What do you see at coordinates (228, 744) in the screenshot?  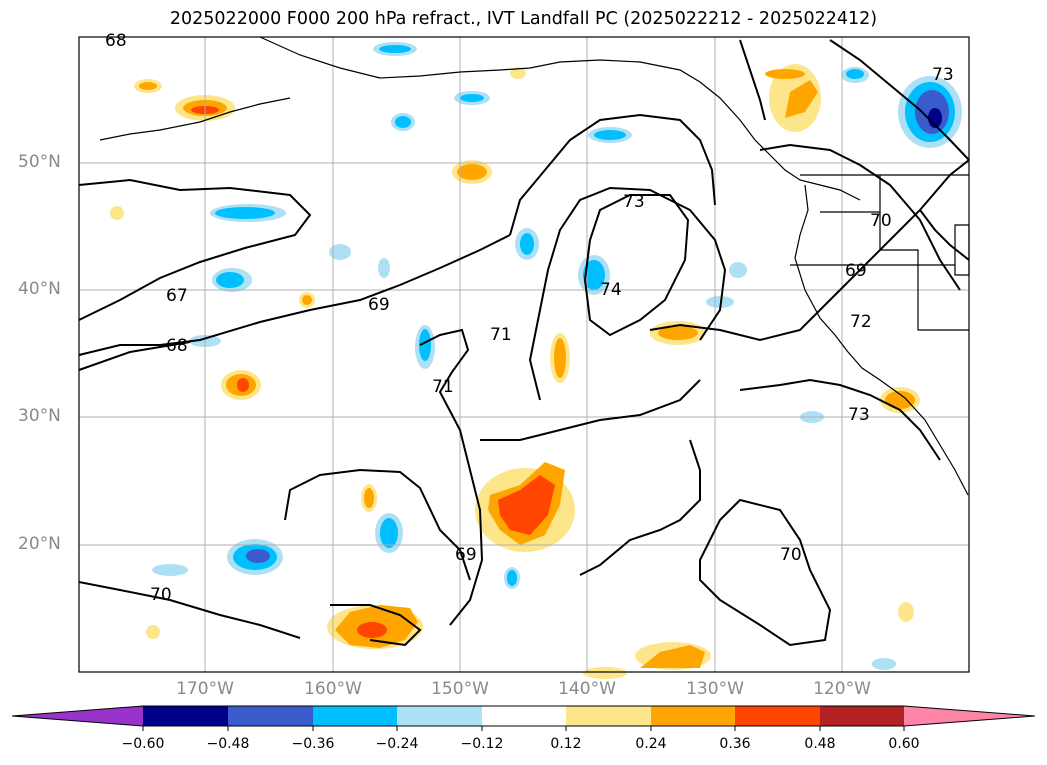 I see `colorbar-tick-label: −0.48` at bounding box center [228, 744].